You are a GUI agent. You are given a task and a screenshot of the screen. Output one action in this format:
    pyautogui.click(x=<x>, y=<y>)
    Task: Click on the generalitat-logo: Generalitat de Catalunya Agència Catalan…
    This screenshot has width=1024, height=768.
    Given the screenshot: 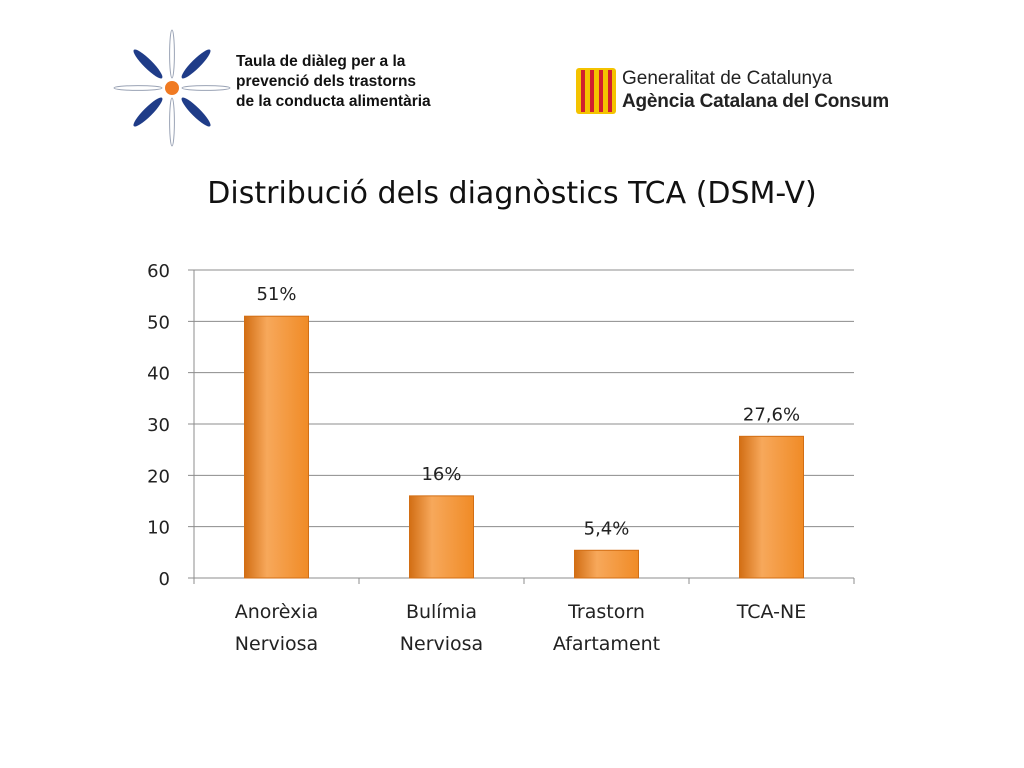 What is the action you would take?
    pyautogui.click(x=756, y=93)
    